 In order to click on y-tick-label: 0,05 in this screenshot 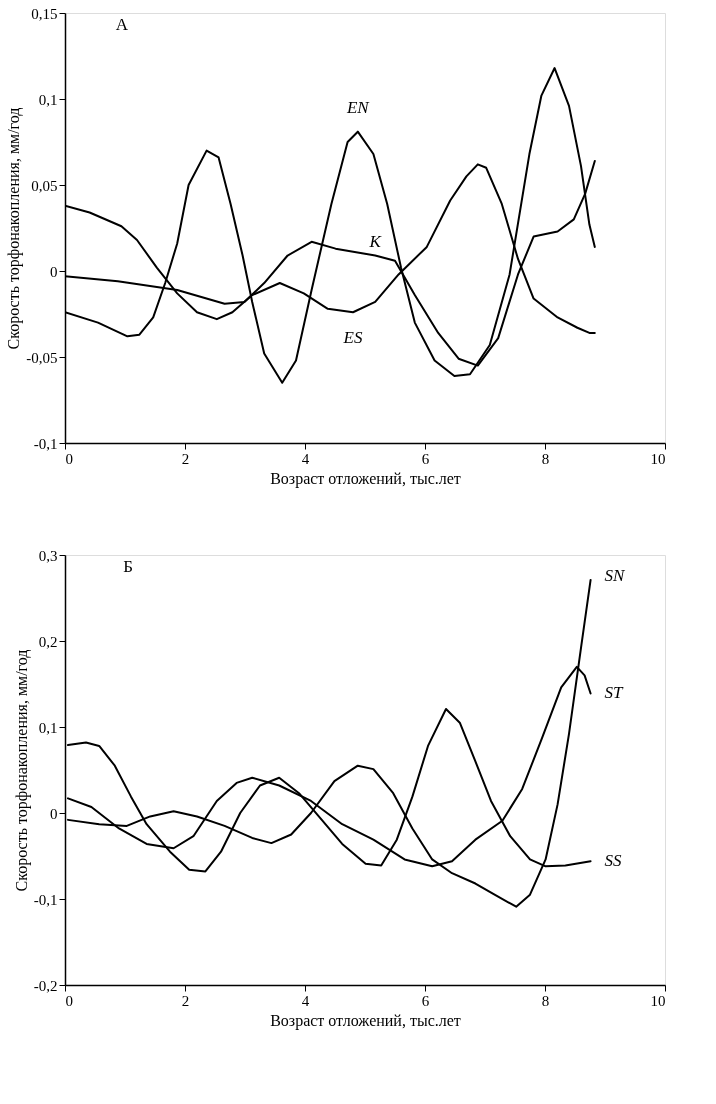, I will do `click(44, 185)`.